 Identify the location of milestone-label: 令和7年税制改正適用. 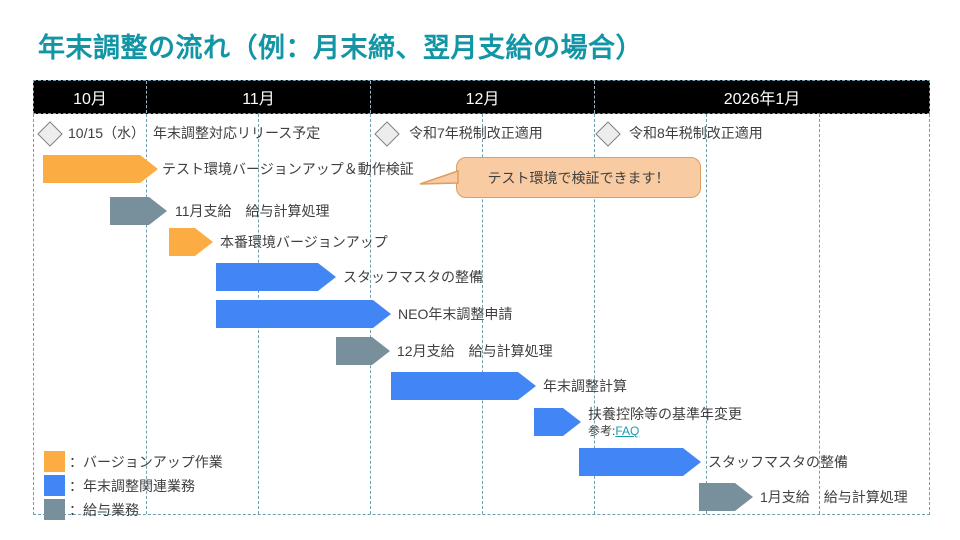
(476, 133).